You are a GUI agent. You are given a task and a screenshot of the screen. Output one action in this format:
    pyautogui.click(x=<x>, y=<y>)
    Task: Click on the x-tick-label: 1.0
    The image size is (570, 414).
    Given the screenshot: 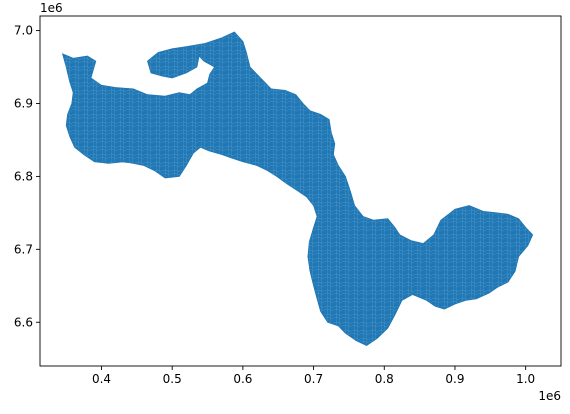 What is the action you would take?
    pyautogui.click(x=525, y=379)
    